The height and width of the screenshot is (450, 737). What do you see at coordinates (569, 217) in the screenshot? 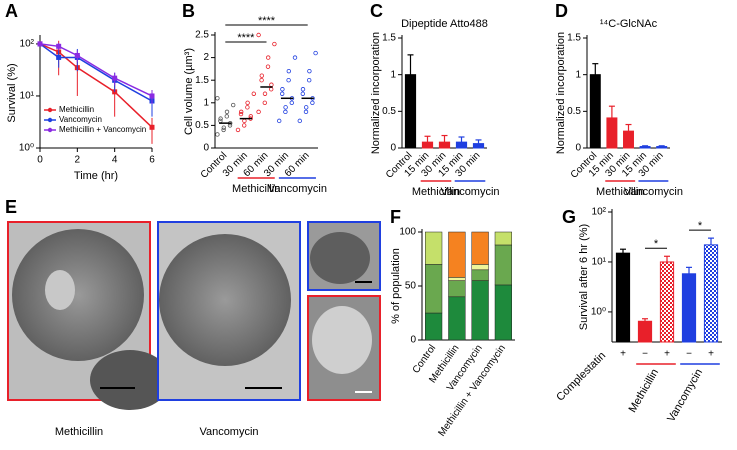
I see `panel-letter: G` at bounding box center [569, 217].